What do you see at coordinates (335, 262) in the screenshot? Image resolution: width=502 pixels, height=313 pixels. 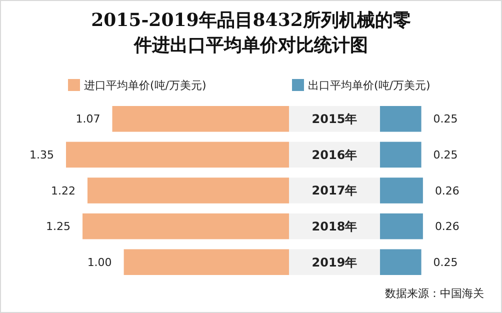 I see `y-tick-label: 2019年` at bounding box center [335, 262].